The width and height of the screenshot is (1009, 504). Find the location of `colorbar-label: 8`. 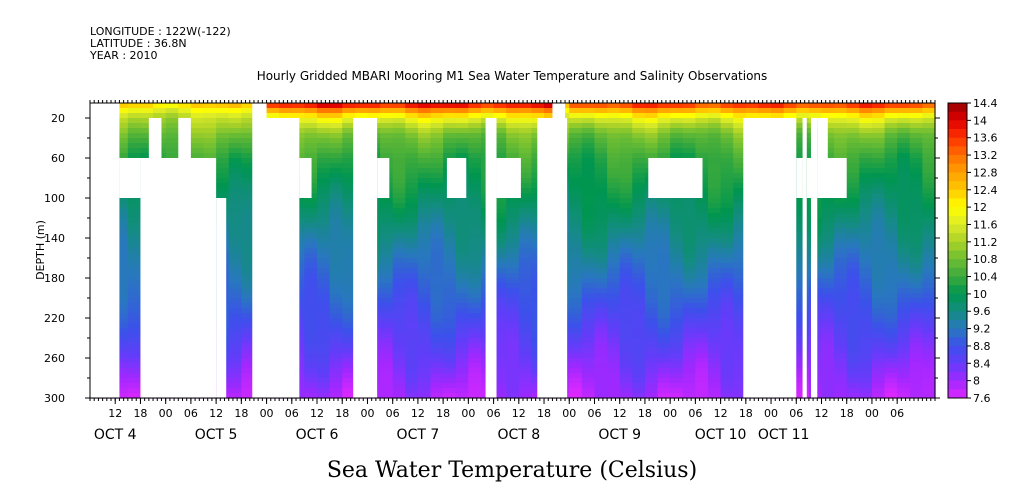

colorbar-label: 8 is located at coordinates (976, 381).